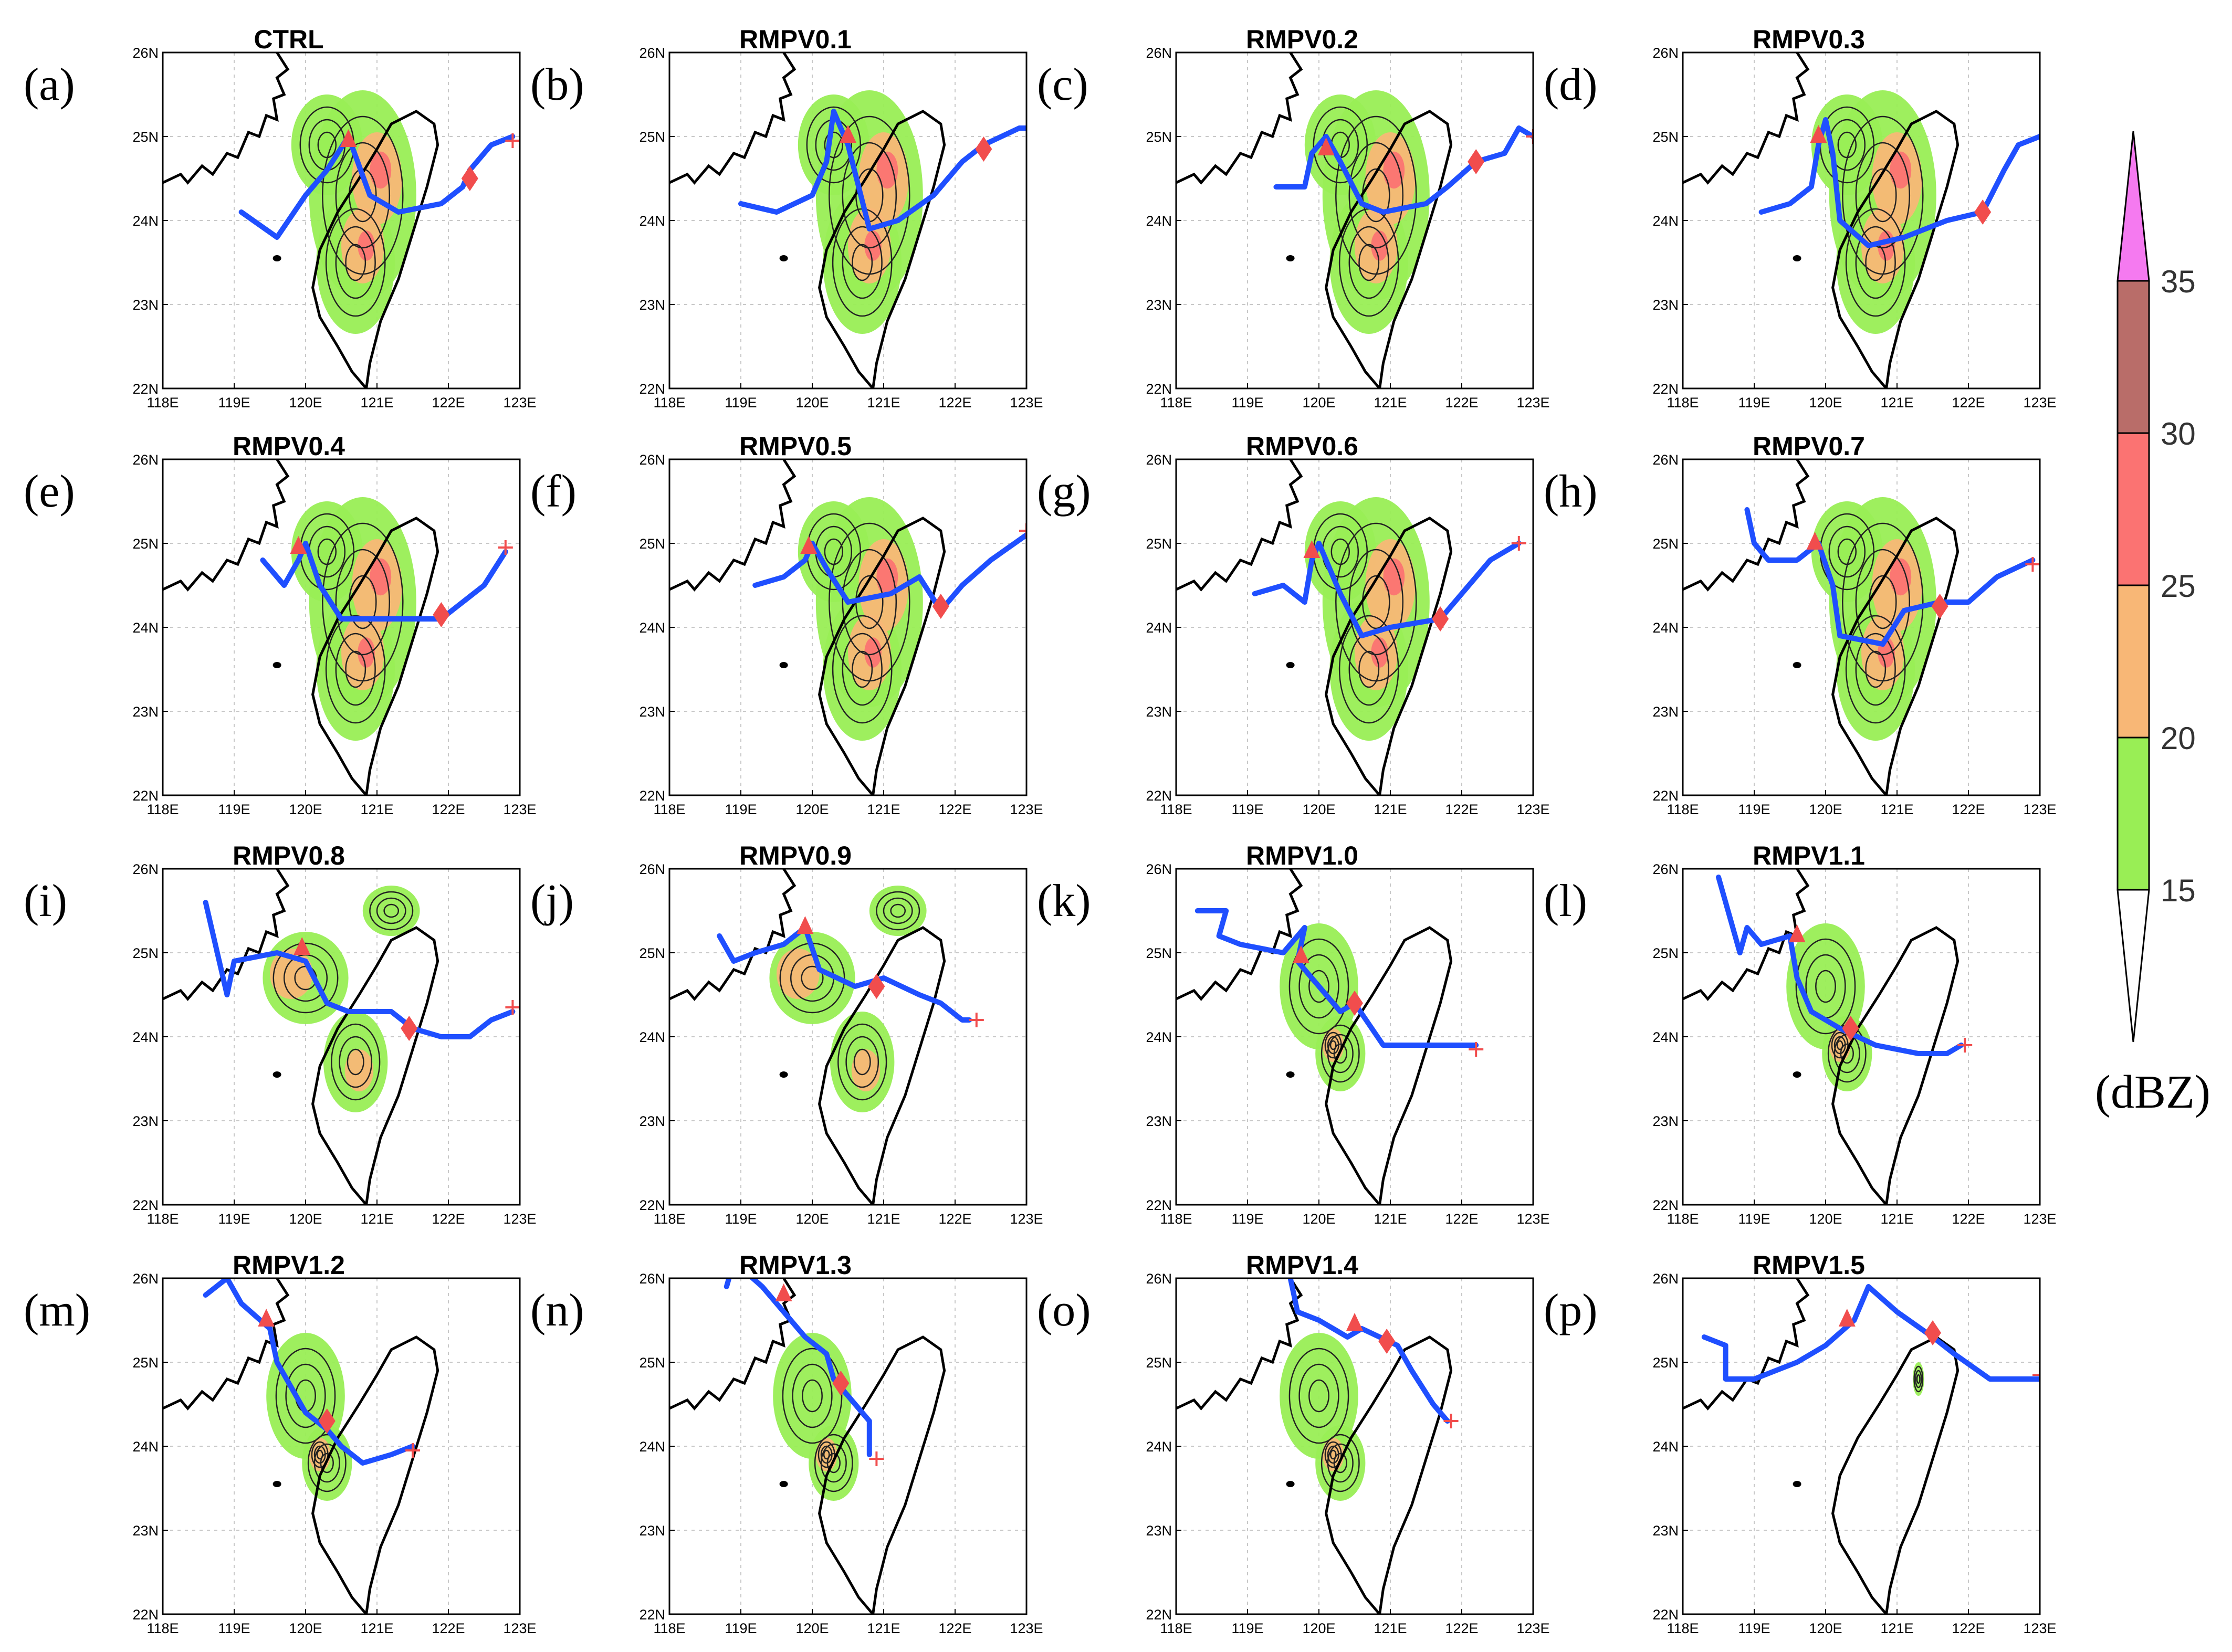  Describe the element at coordinates (552, 902) in the screenshot. I see `panel-label: (j)` at that location.